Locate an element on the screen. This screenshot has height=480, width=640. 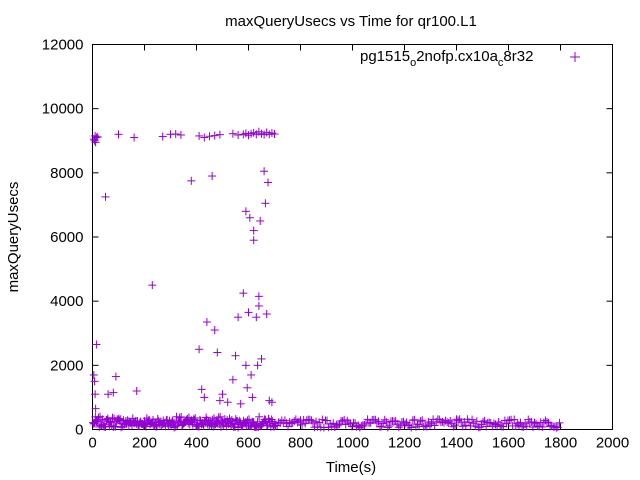
legend-subscript-2: c is located at coordinates (501, 63).